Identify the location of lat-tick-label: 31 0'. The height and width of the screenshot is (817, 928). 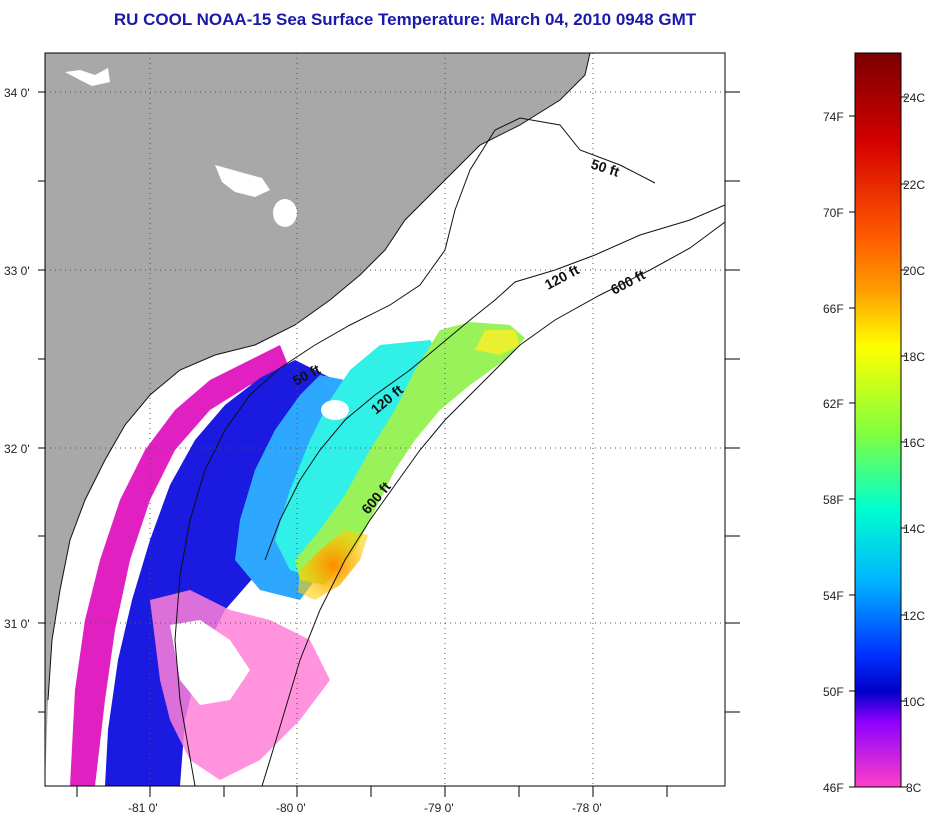
(17, 624).